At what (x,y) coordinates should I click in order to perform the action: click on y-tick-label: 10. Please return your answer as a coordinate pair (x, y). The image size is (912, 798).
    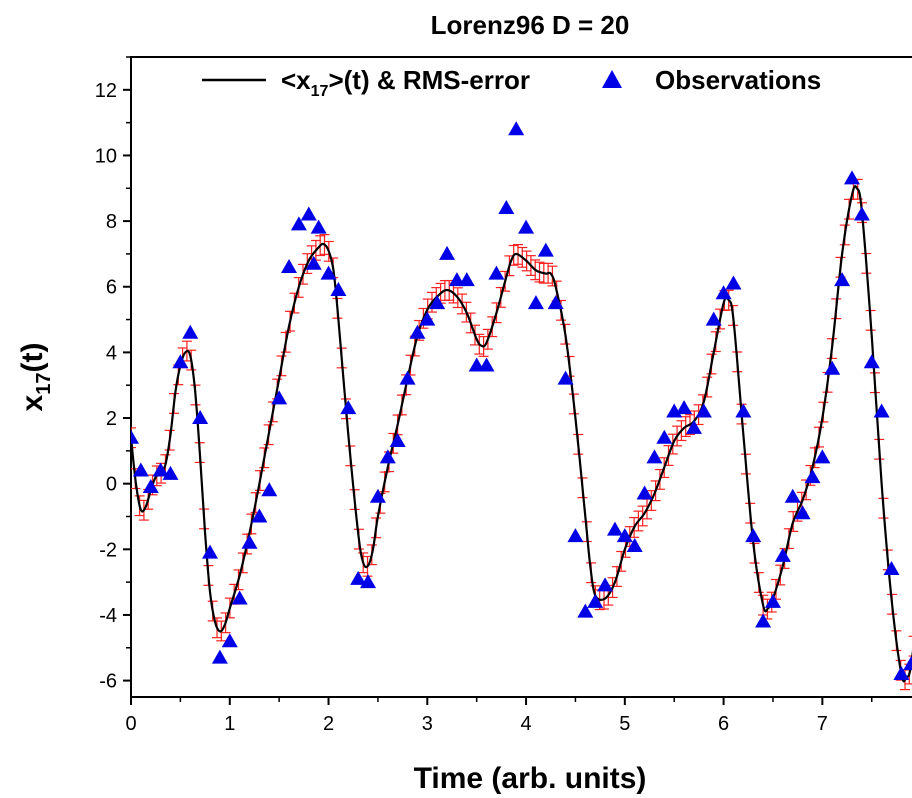
    Looking at the image, I should click on (106, 156).